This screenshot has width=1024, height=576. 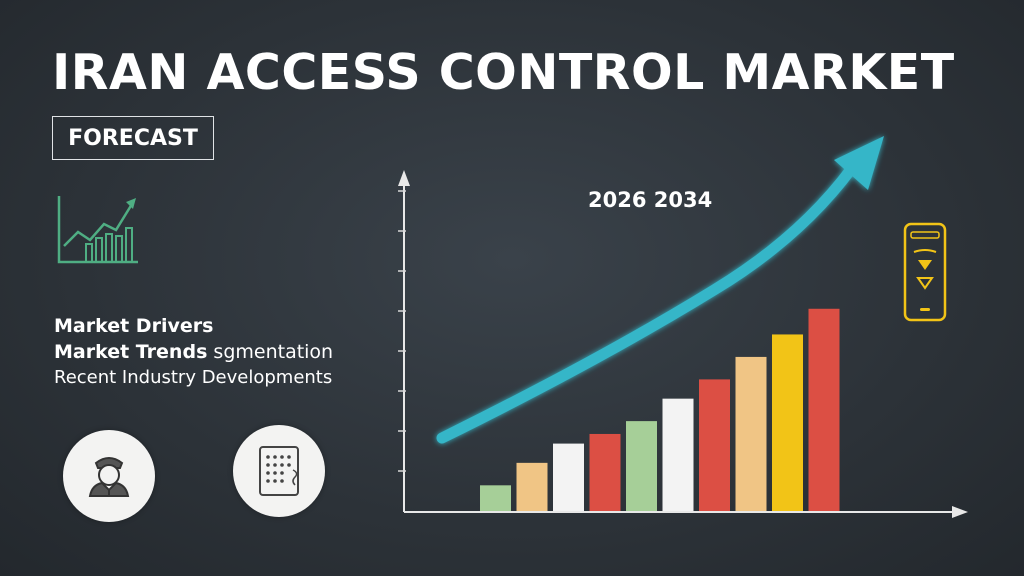 What do you see at coordinates (279, 471) in the screenshot?
I see `keypad-icon` at bounding box center [279, 471].